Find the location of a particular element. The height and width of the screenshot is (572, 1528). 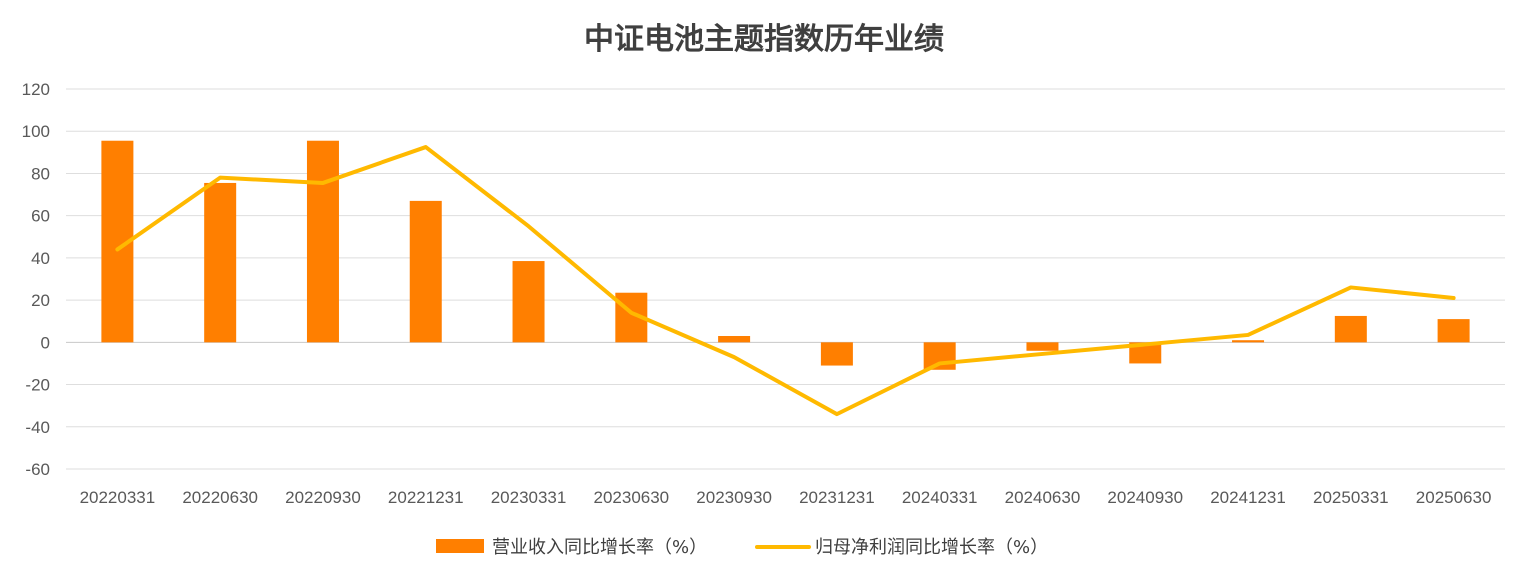

y-tick-label: -60 is located at coordinates (37, 469).